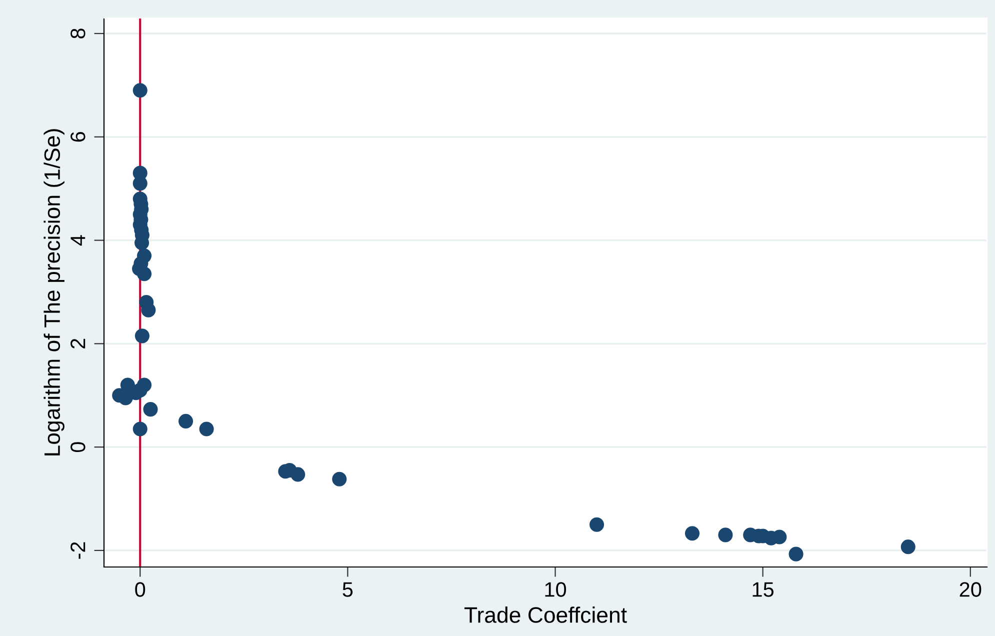 This screenshot has height=636, width=995. What do you see at coordinates (140, 589) in the screenshot?
I see `x-tick-label: 0` at bounding box center [140, 589].